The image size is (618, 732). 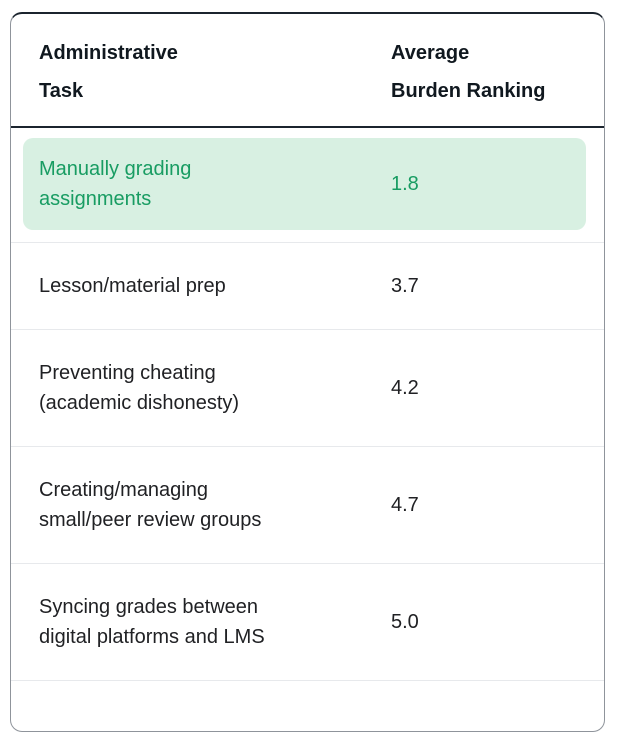 I want to click on value-cell: 4.7, so click(x=405, y=505).